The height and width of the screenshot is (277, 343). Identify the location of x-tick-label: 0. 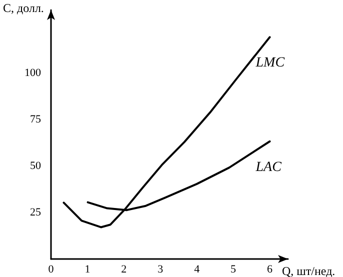
(51, 270).